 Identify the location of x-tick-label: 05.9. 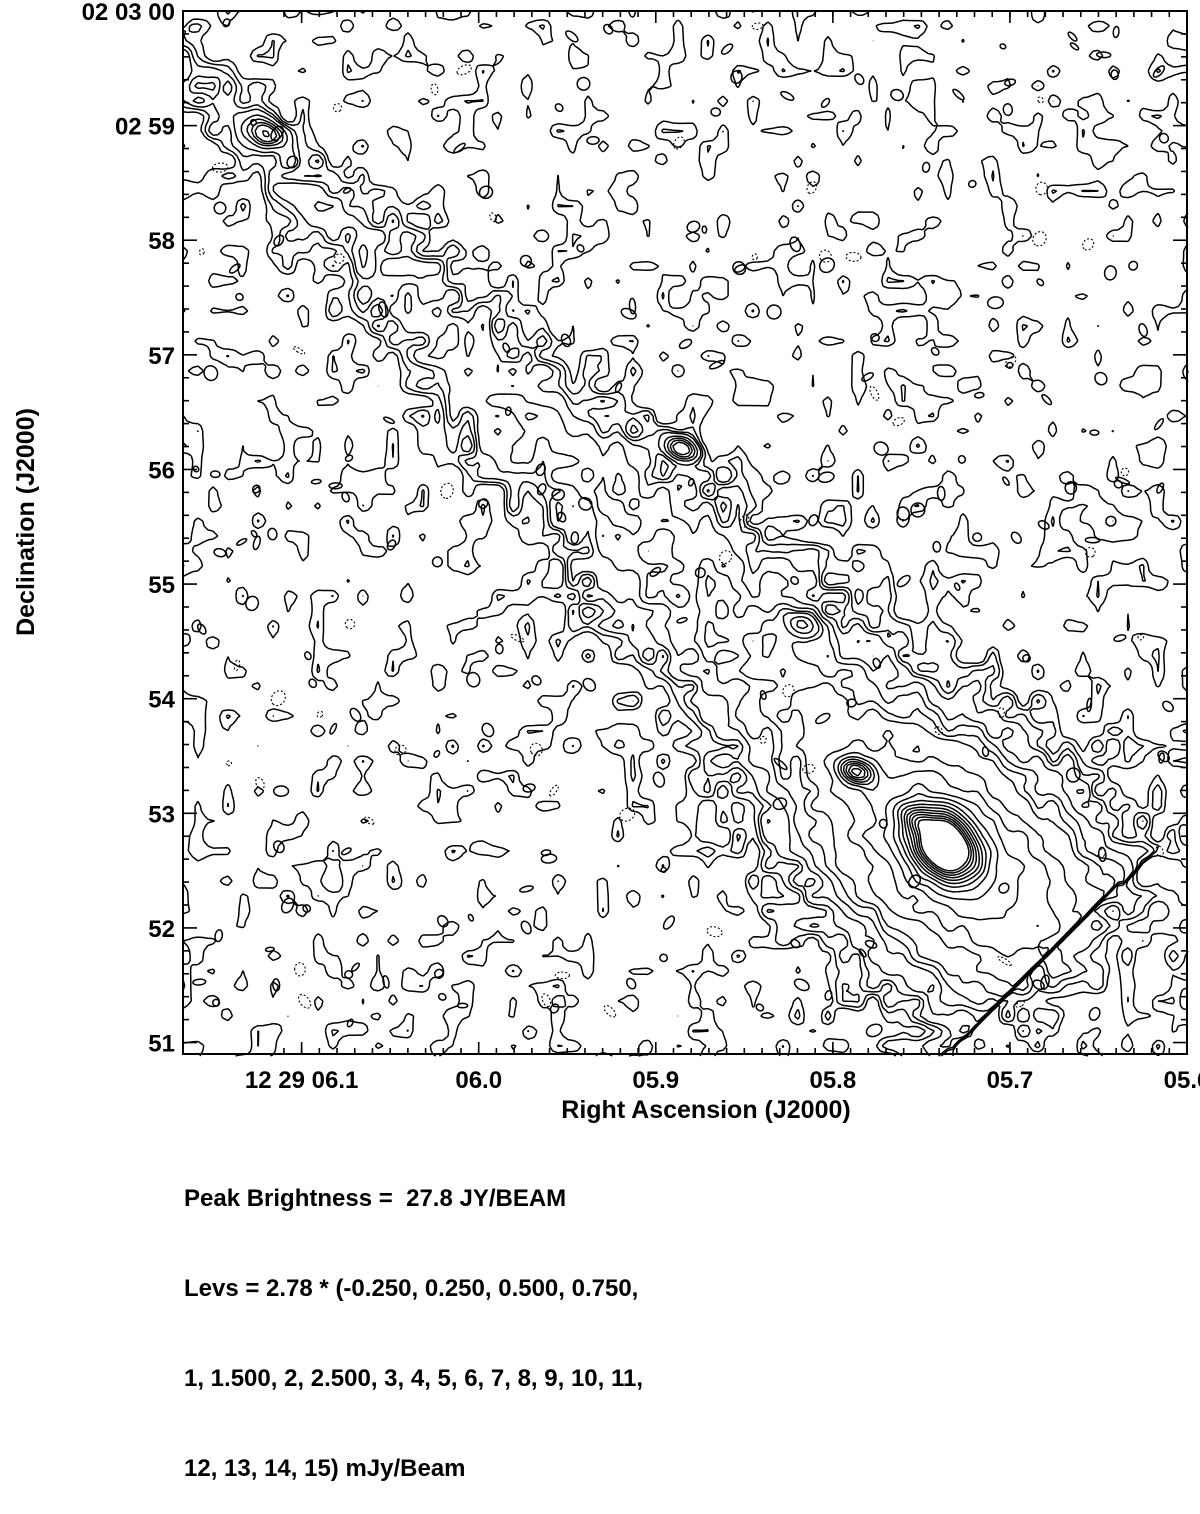
(655, 1080).